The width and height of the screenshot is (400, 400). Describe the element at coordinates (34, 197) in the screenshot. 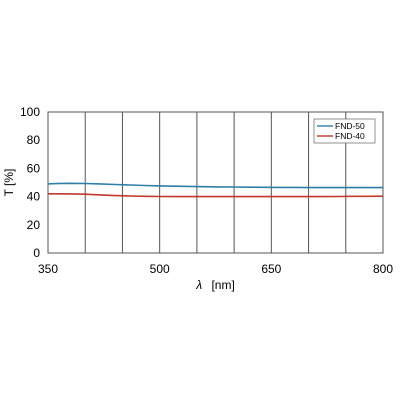

I see `y-tick-label: 40` at that location.